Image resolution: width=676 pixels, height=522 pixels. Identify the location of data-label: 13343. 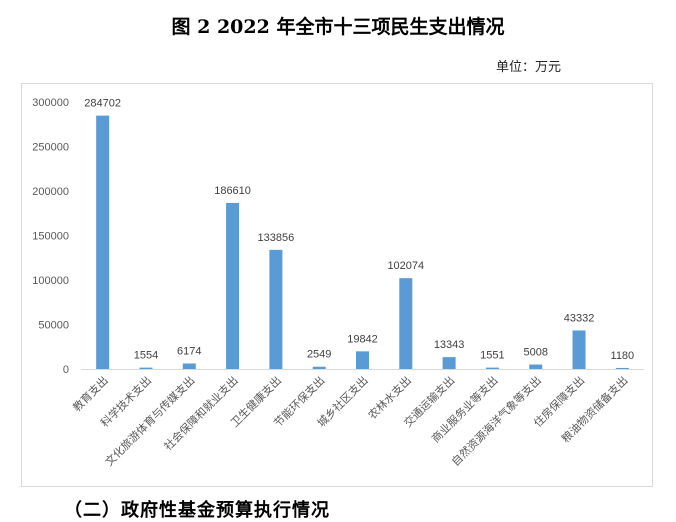
(449, 345).